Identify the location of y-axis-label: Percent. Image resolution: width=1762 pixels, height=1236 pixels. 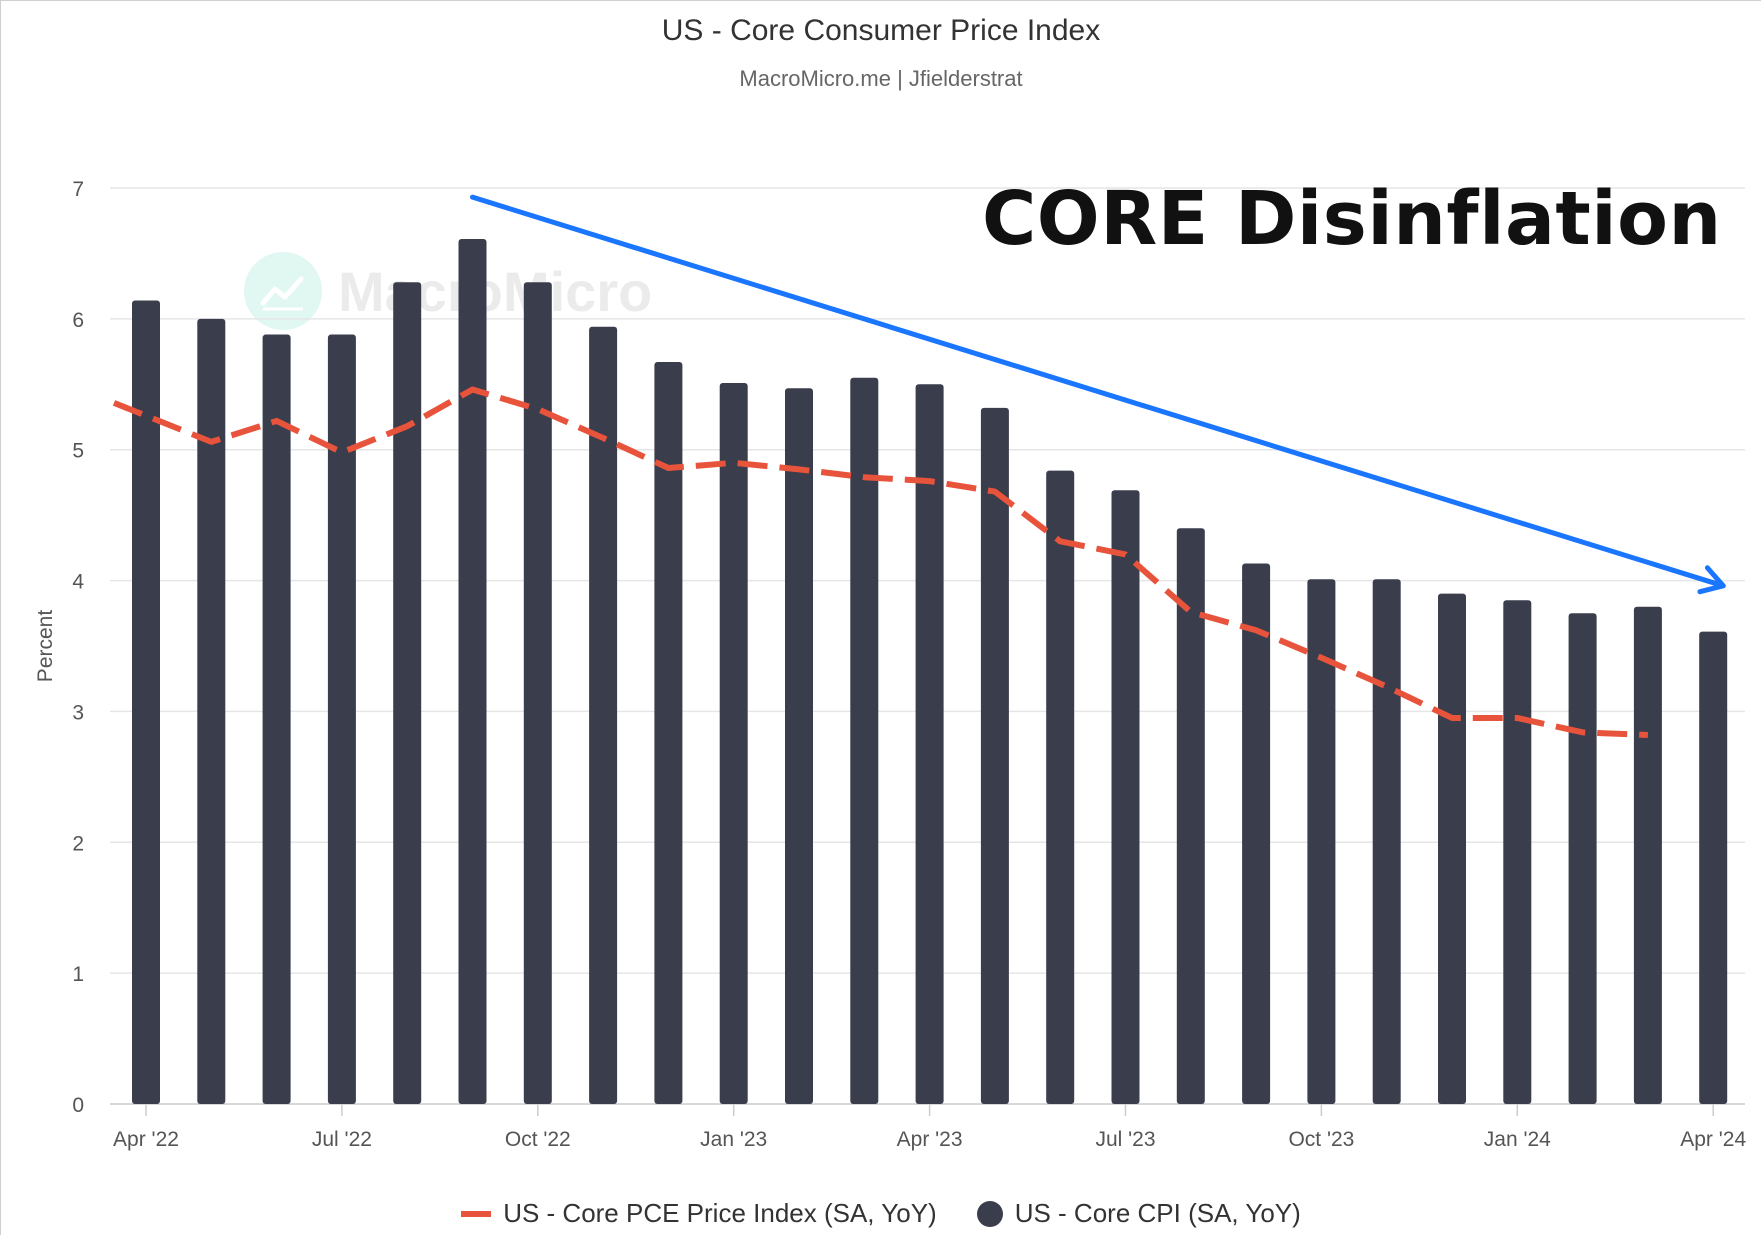
(45, 646).